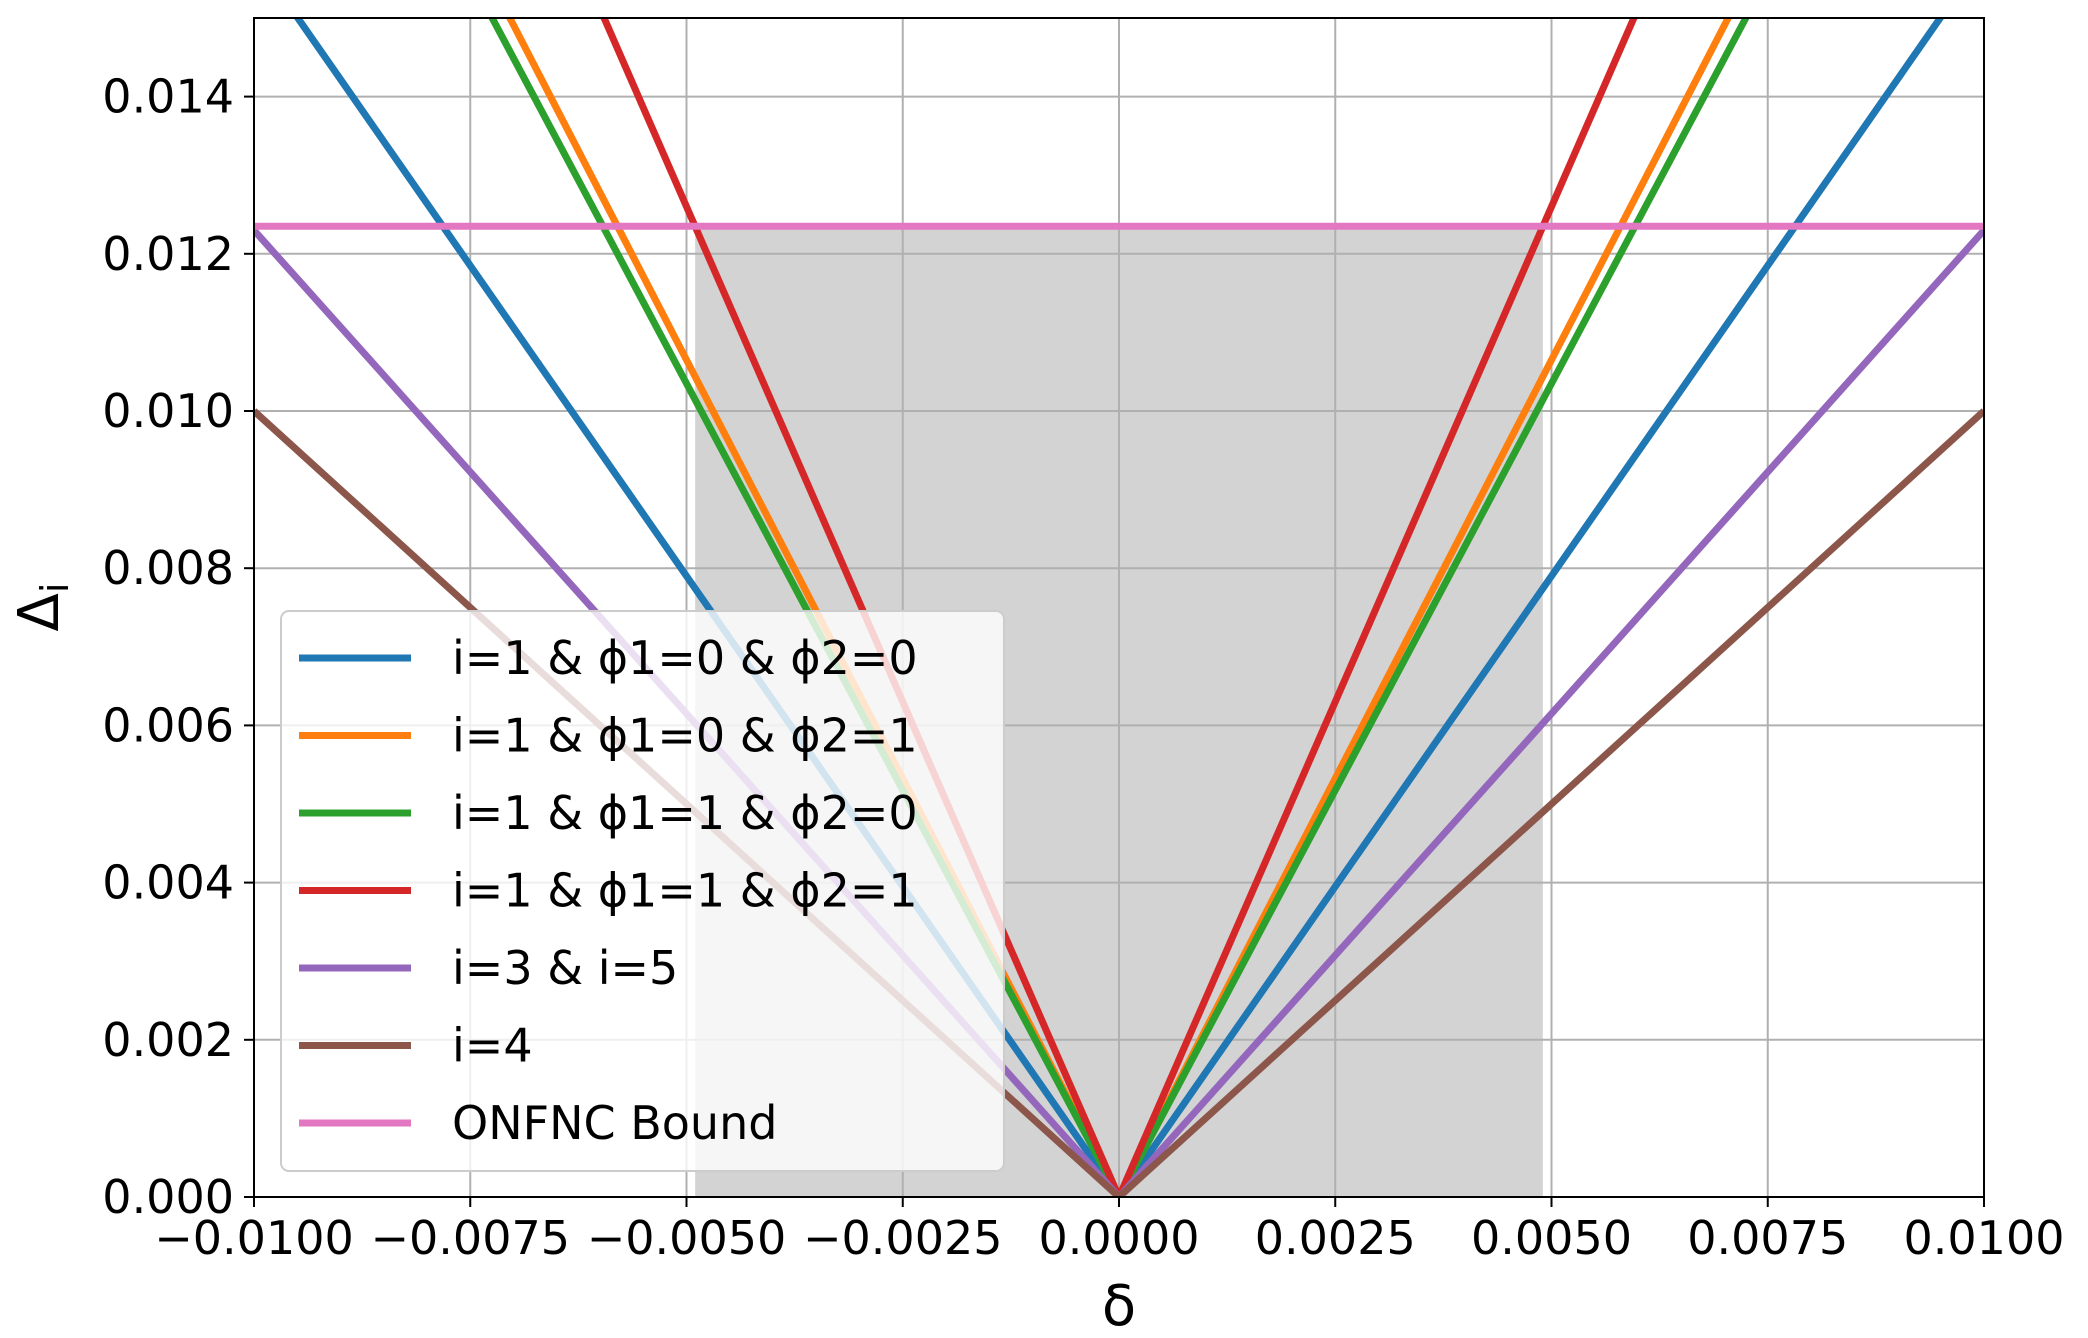 This screenshot has height=1338, width=2088. Describe the element at coordinates (687, 1238) in the screenshot. I see `x-tick-label: −0.0050` at that location.